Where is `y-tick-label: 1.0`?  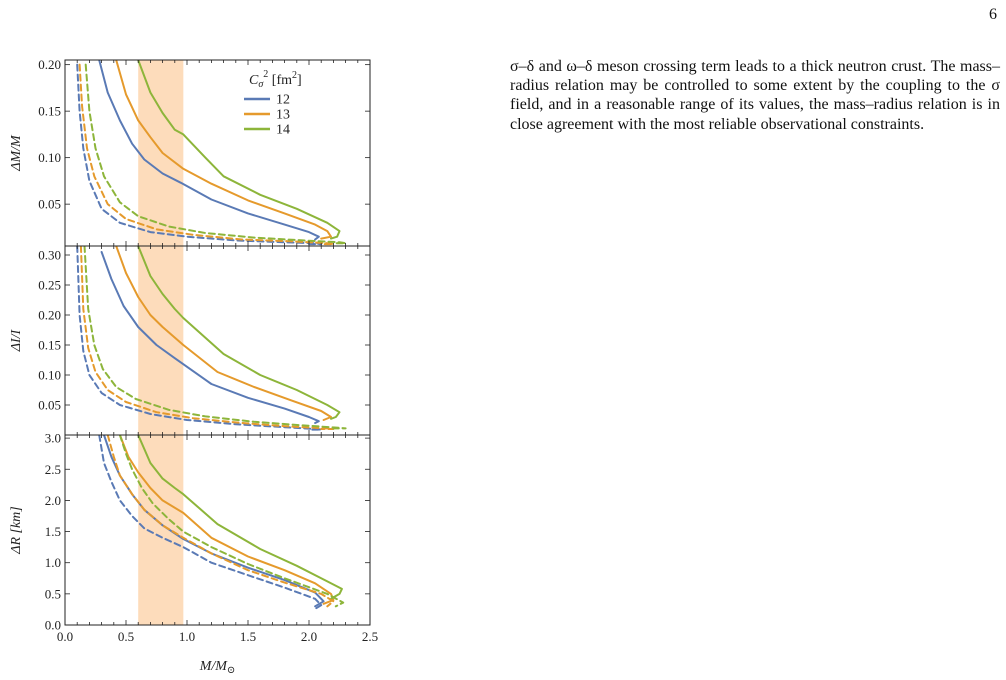
y-tick-label: 1.0 is located at coordinates (53, 562).